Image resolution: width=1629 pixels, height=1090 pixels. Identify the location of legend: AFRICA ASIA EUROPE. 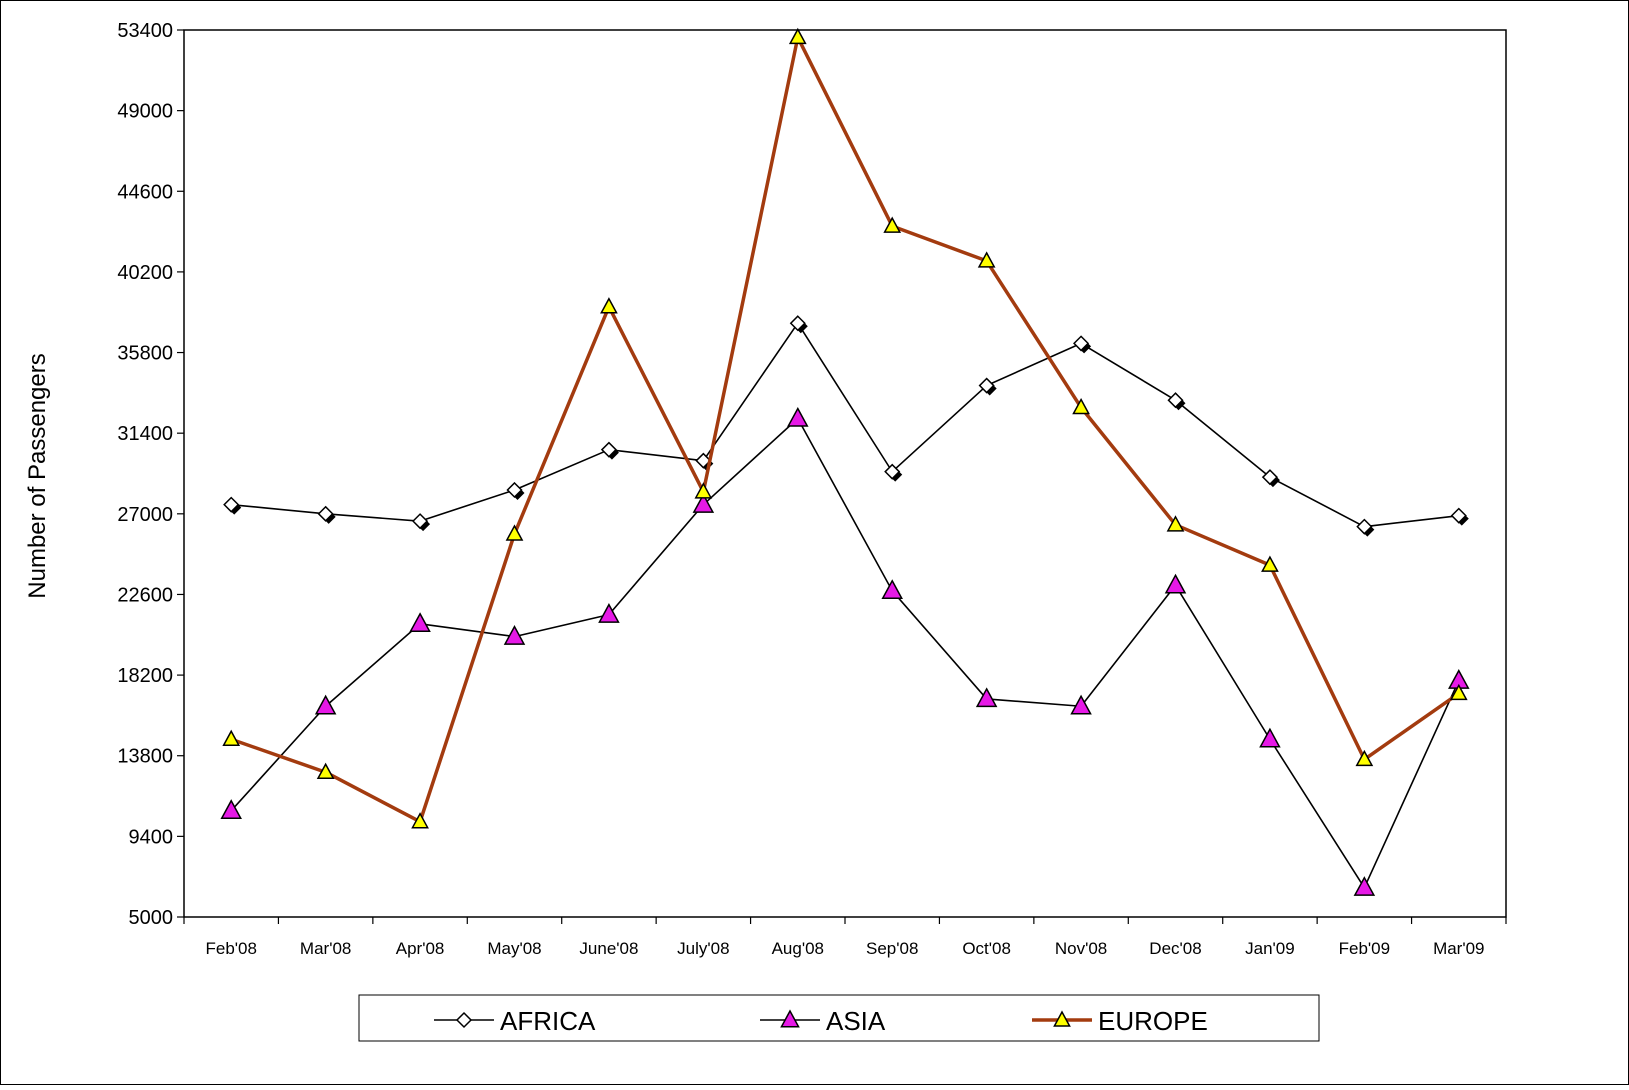
(839, 1018).